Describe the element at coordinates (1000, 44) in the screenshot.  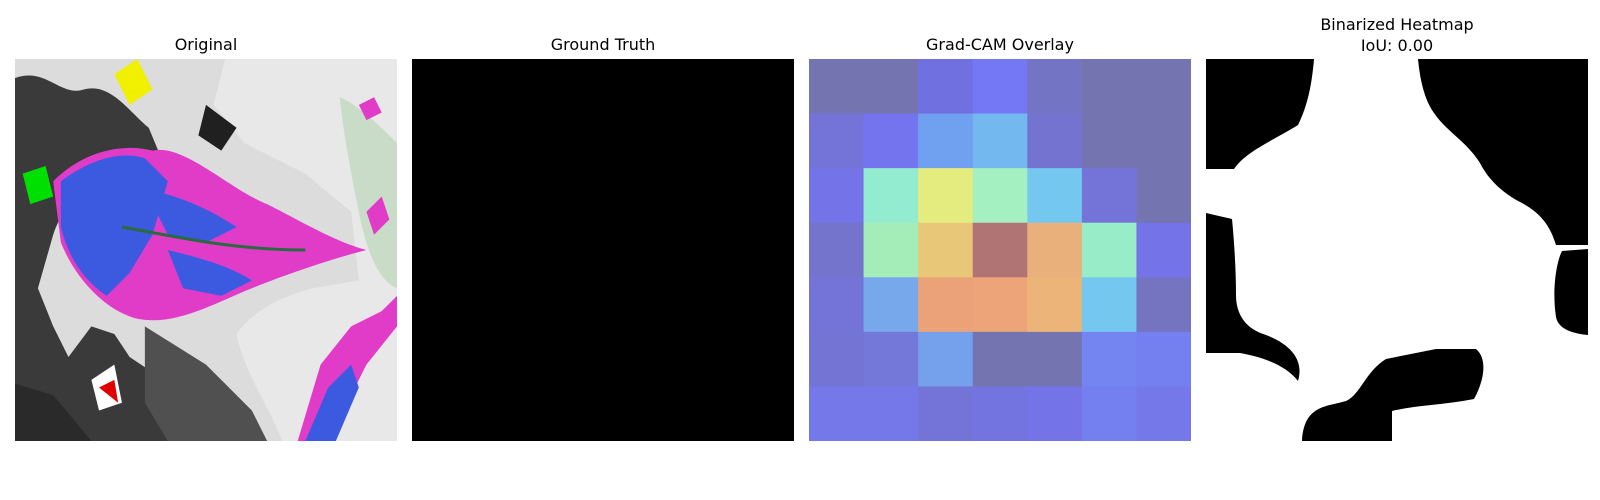
I see `panel-title: Grad-CAM Overlay` at that location.